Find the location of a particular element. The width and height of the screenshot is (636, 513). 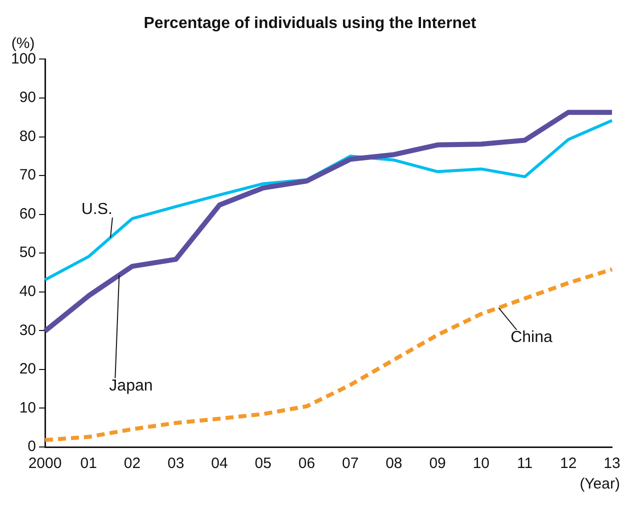

x-tick-label: 12 is located at coordinates (568, 463).